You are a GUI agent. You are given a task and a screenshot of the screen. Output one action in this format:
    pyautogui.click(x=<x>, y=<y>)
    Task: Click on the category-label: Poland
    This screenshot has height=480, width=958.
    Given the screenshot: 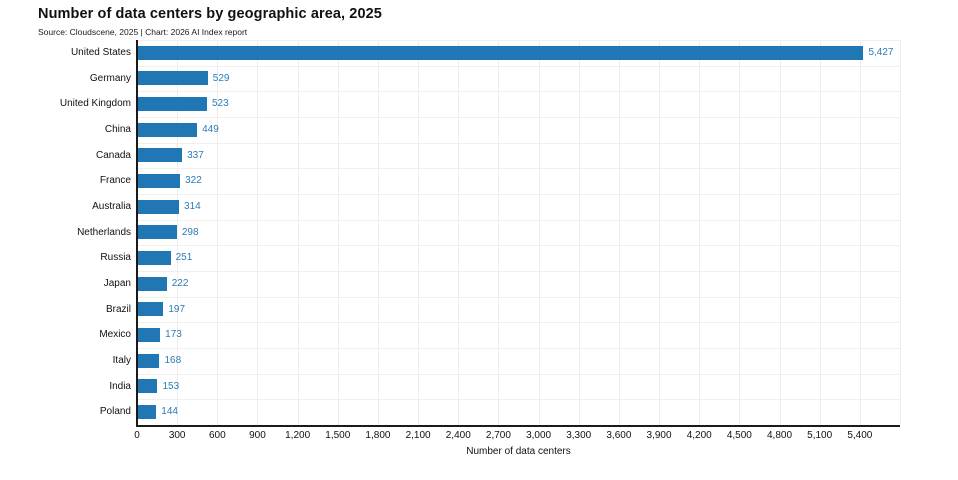 What is the action you would take?
    pyautogui.click(x=115, y=412)
    